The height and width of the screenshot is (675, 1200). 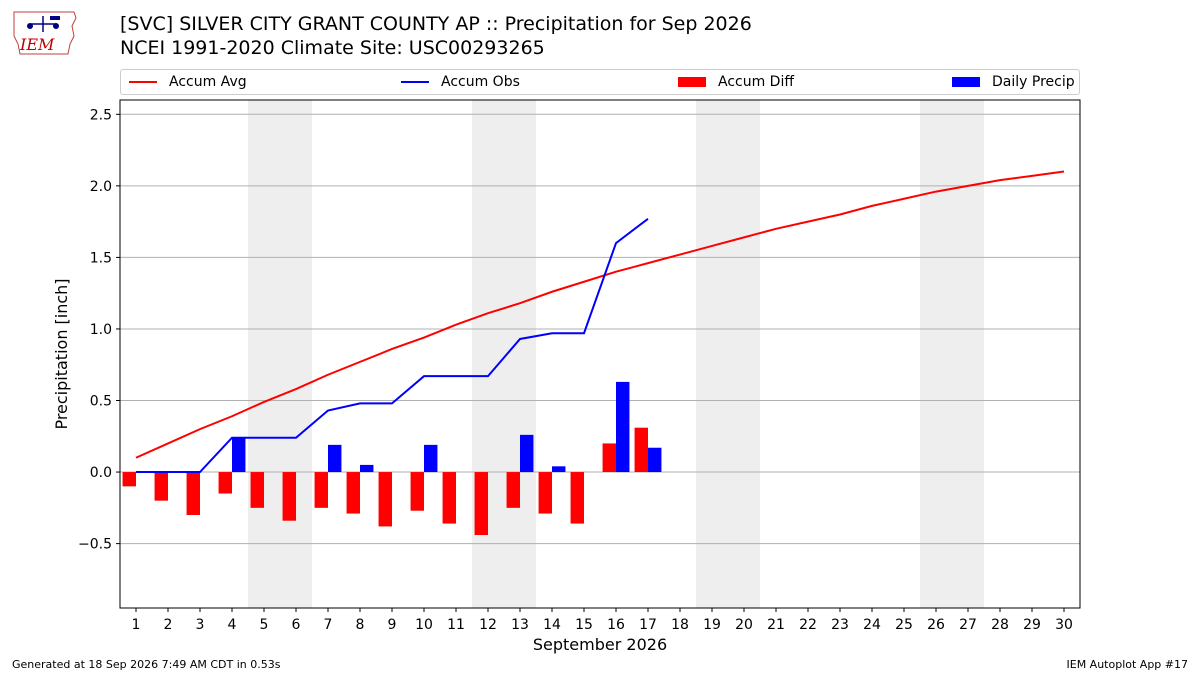 I want to click on x-tick-label-25: 25, so click(x=904, y=625).